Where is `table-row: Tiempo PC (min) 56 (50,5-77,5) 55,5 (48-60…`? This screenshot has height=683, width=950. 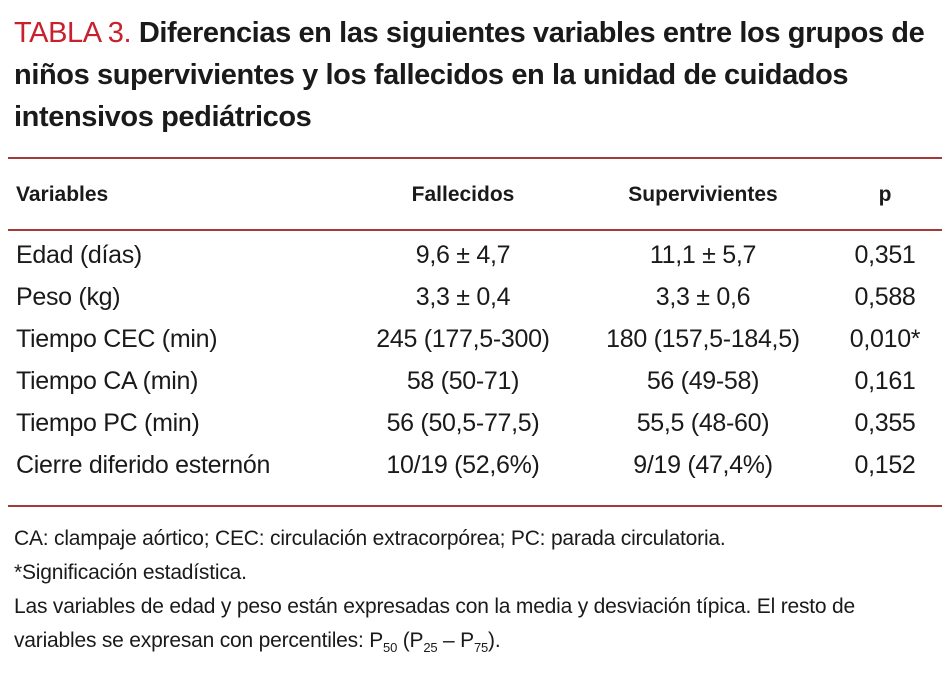 table-row: Tiempo PC (min) 56 (50,5-77,5) 55,5 (48-60… is located at coordinates (475, 423).